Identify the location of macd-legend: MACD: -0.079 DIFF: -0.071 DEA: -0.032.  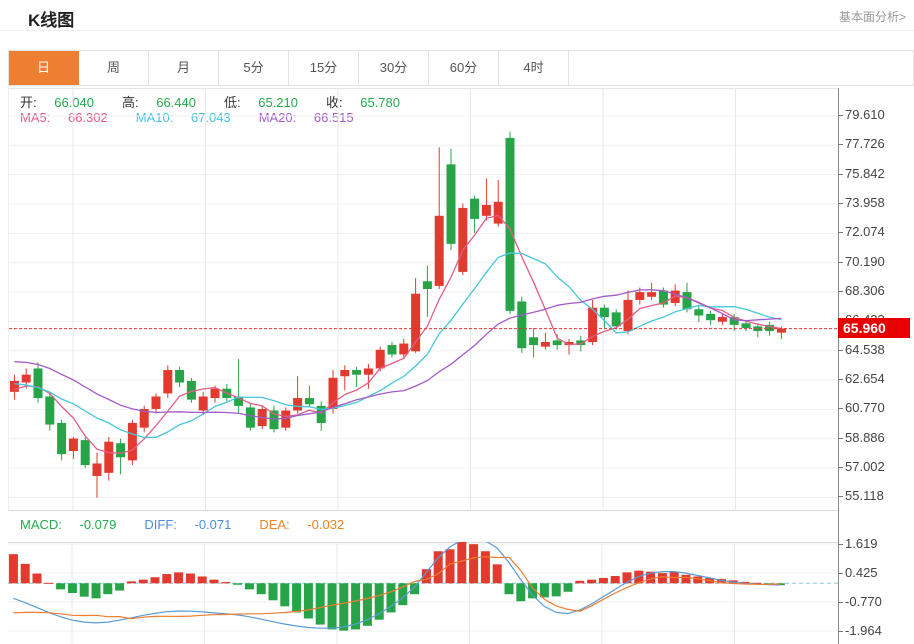
(196, 524).